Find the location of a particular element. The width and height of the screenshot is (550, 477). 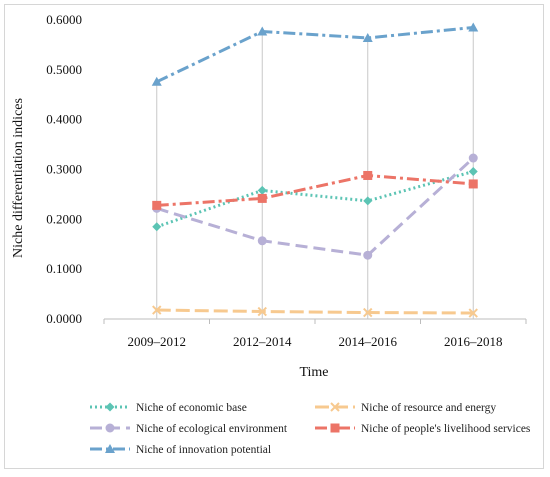

legend-label: Niche of economic base is located at coordinates (191, 408).